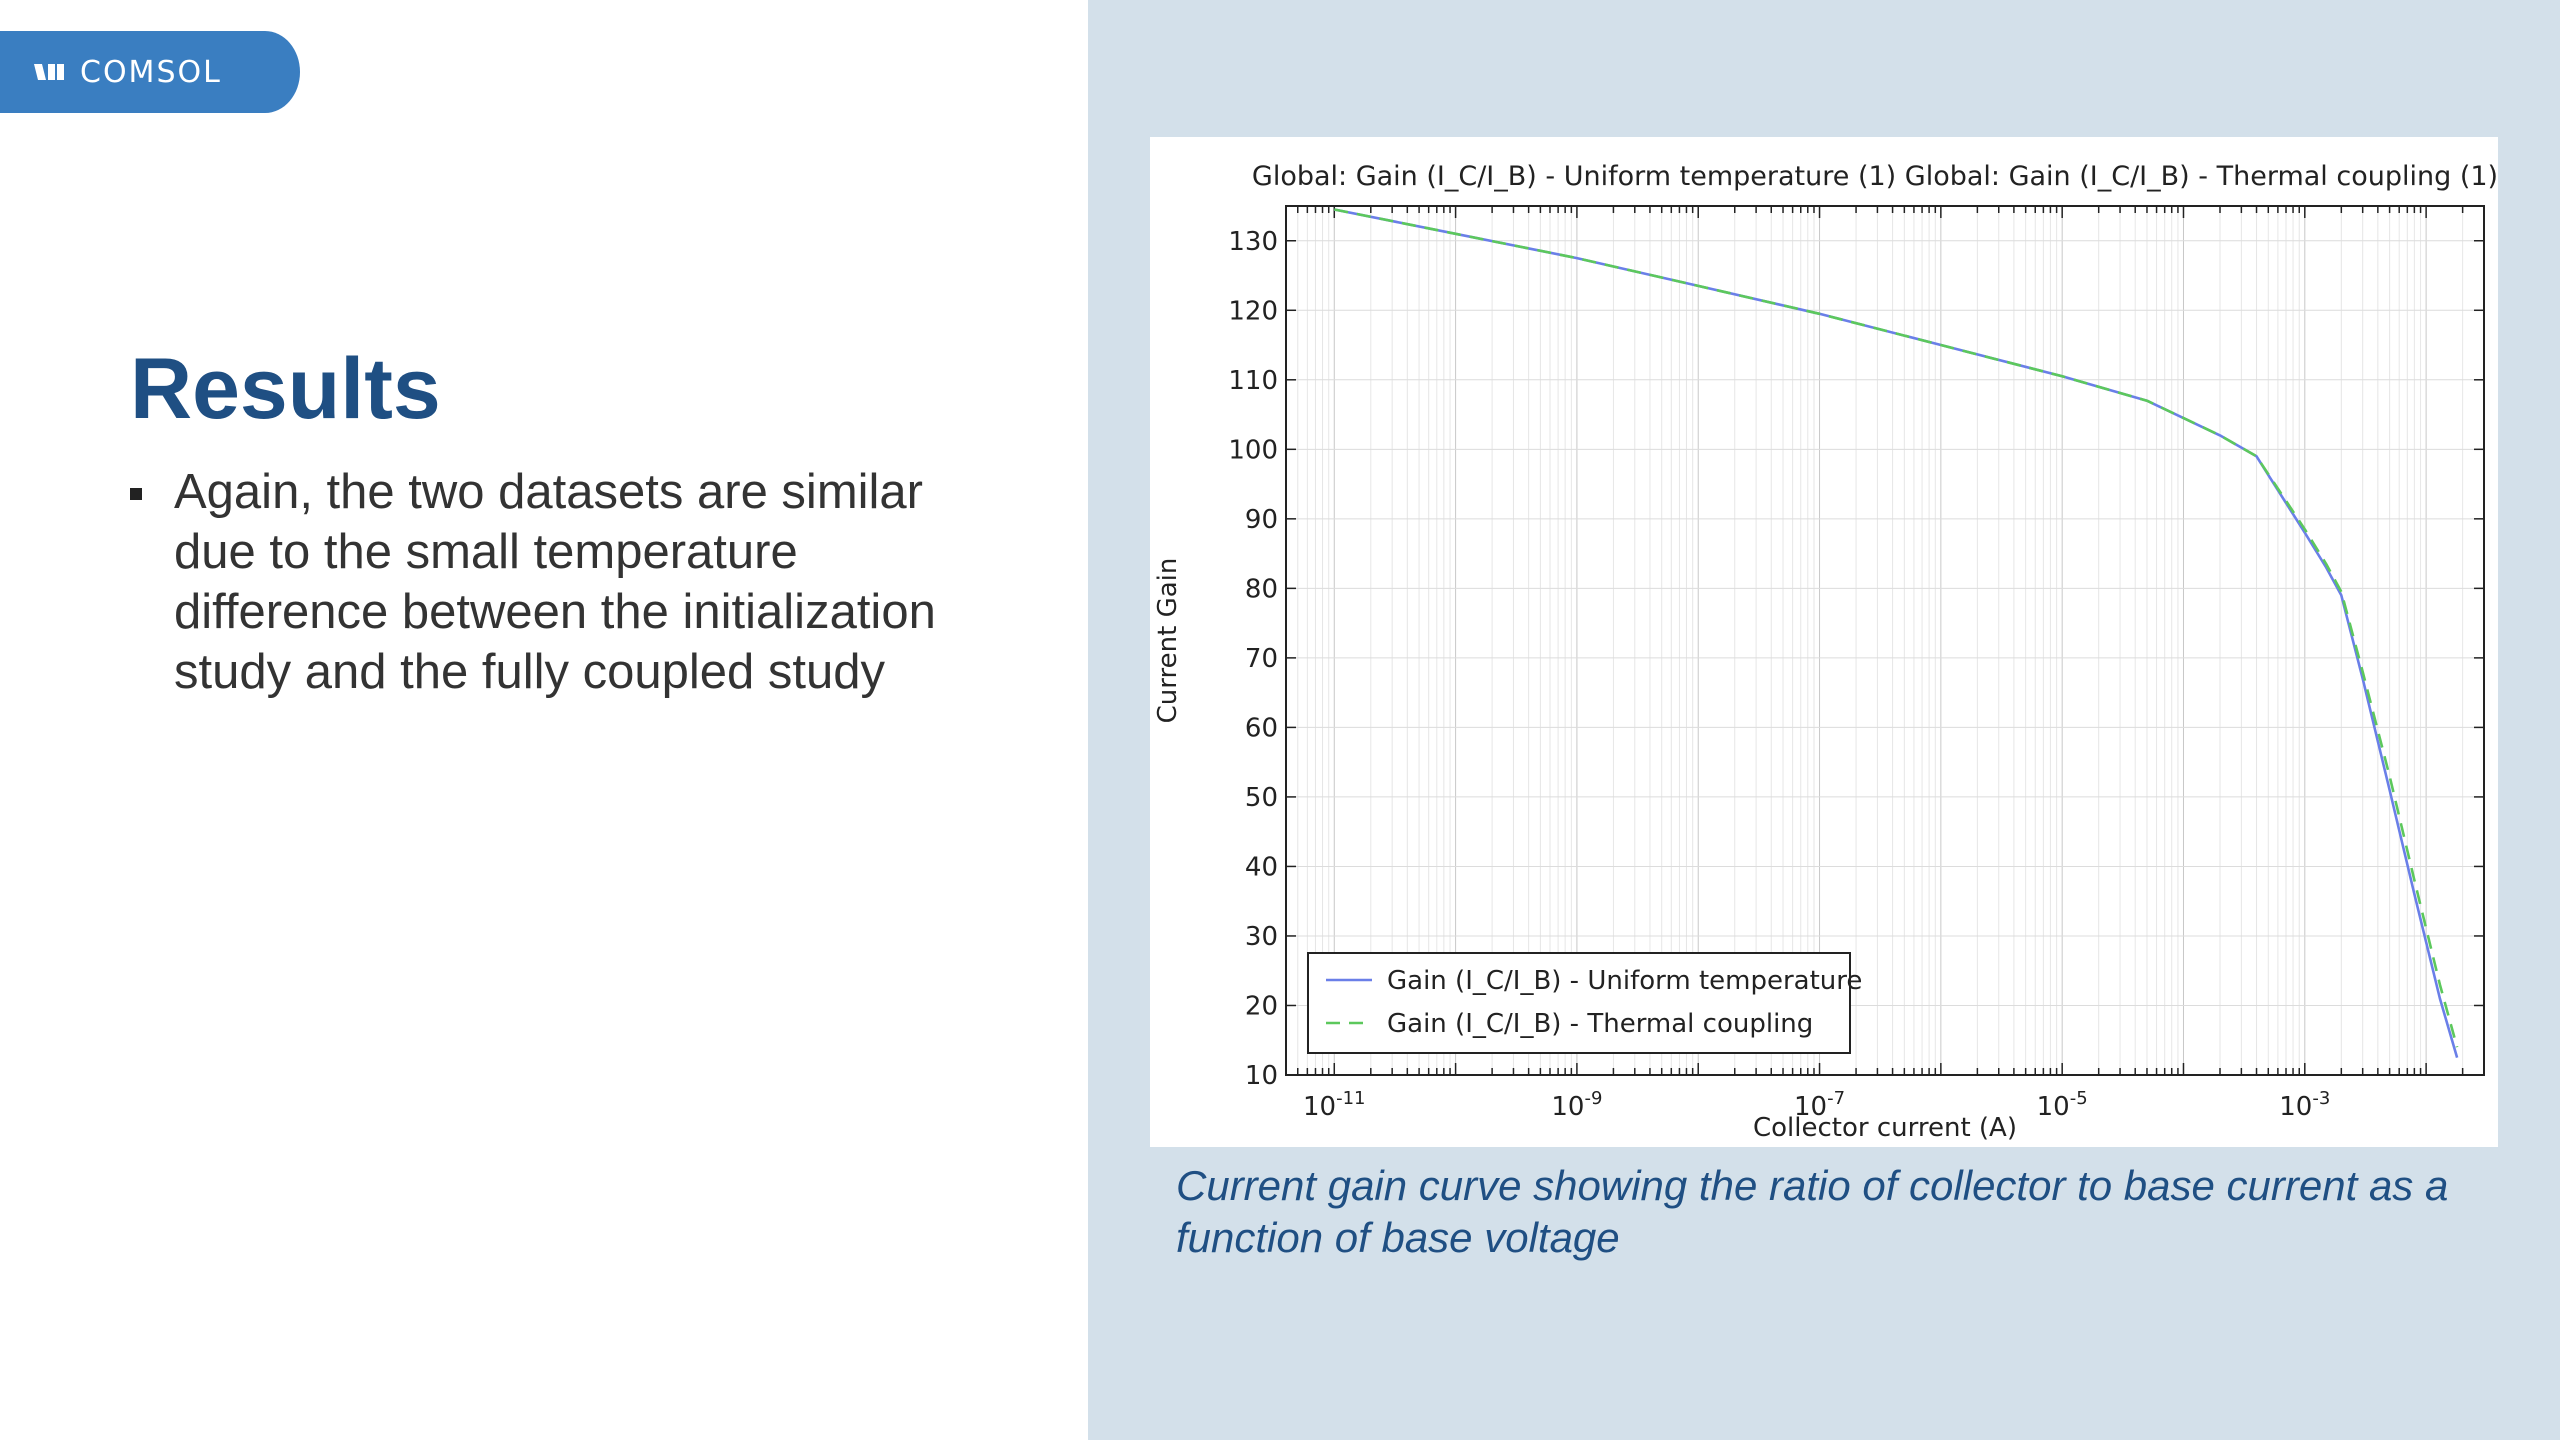  Describe the element at coordinates (1253, 450) in the screenshot. I see `y-tick-label: 100` at that location.